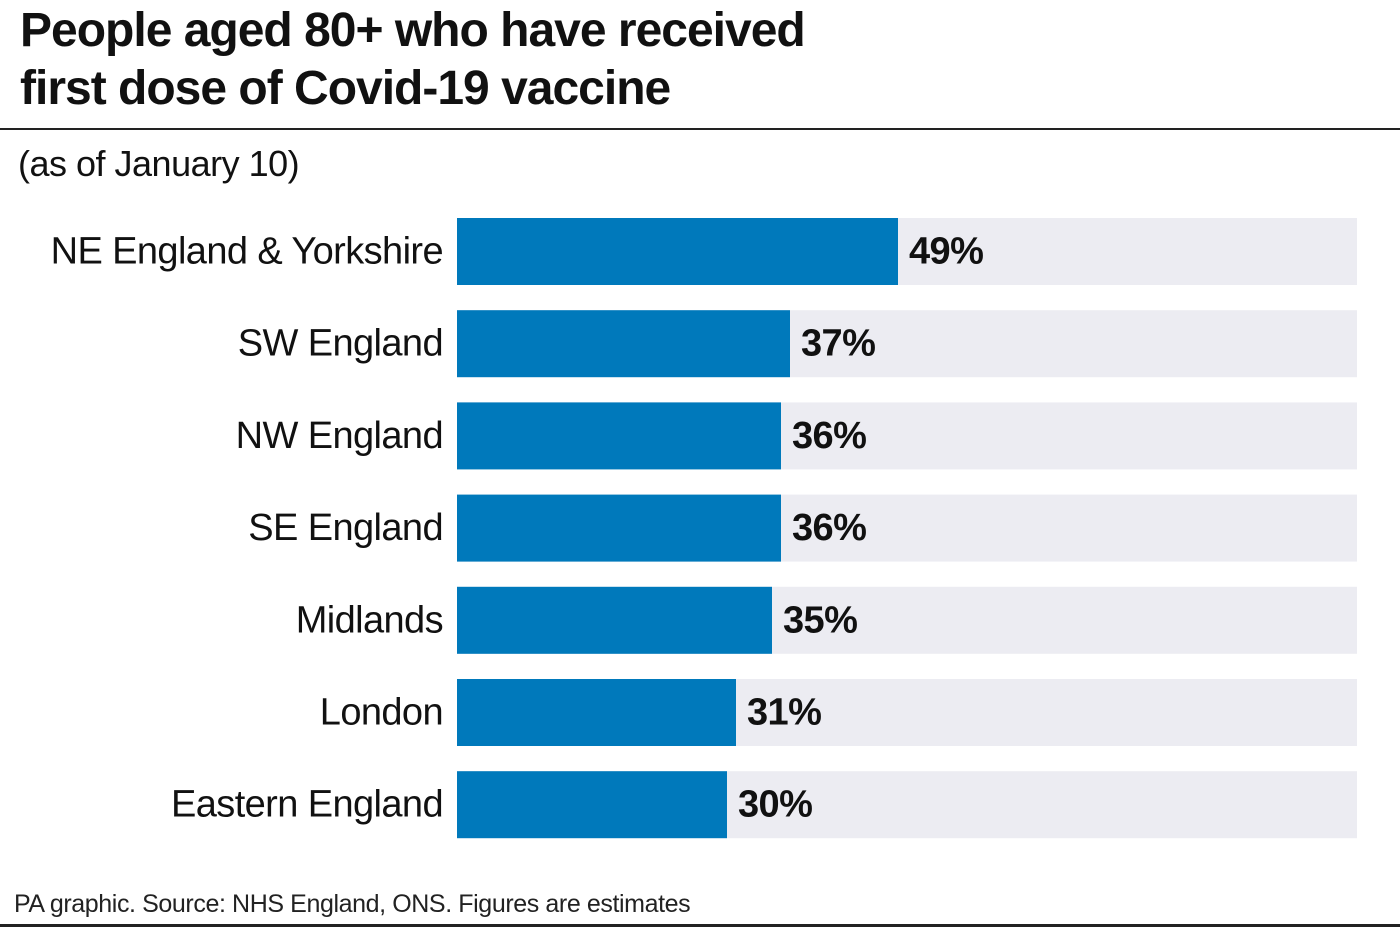 This screenshot has width=1400, height=930. What do you see at coordinates (820, 620) in the screenshot?
I see `value-label: 35%` at bounding box center [820, 620].